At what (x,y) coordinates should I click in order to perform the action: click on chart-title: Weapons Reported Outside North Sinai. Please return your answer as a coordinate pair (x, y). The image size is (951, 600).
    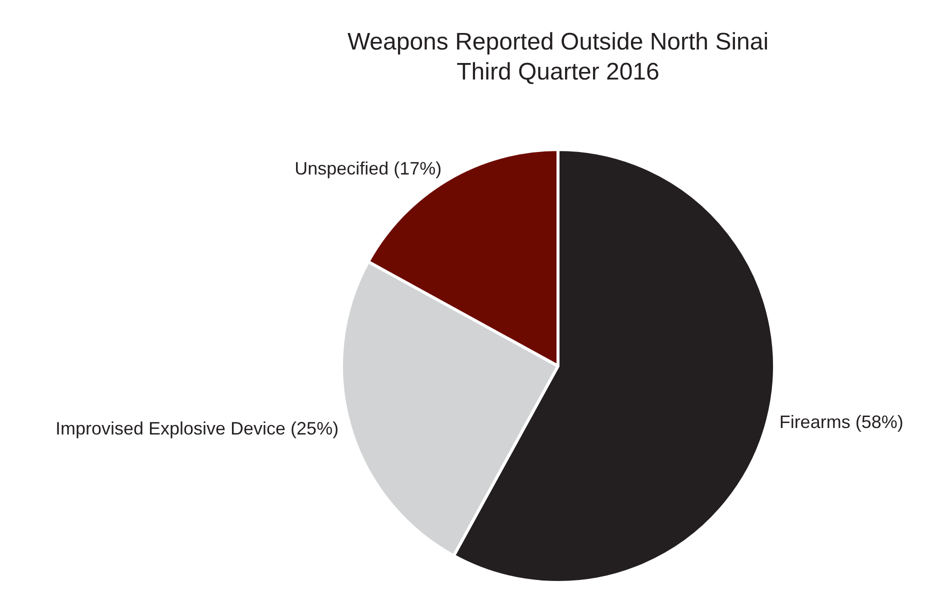
    Looking at the image, I should click on (558, 42).